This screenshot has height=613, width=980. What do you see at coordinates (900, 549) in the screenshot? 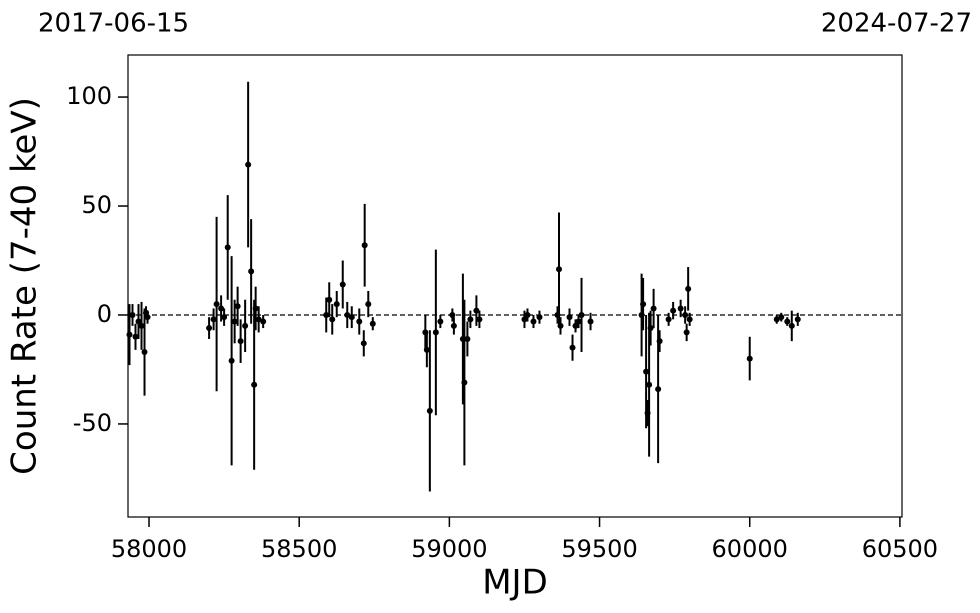
I see `x-tick-label: 60500` at bounding box center [900, 549].